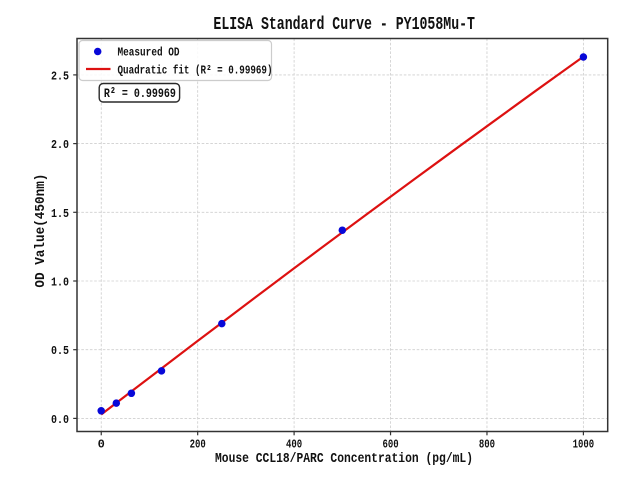  What do you see at coordinates (584, 445) in the screenshot?
I see `svg-text: 1000` at bounding box center [584, 445].